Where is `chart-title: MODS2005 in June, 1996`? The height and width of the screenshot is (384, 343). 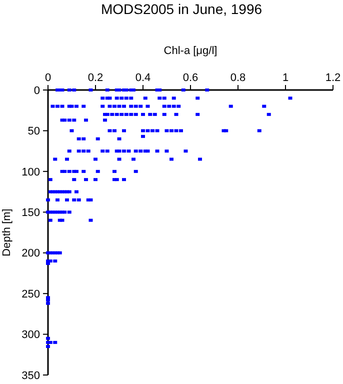 chart-title: MODS2005 in June, 1996 is located at coordinates (181, 9).